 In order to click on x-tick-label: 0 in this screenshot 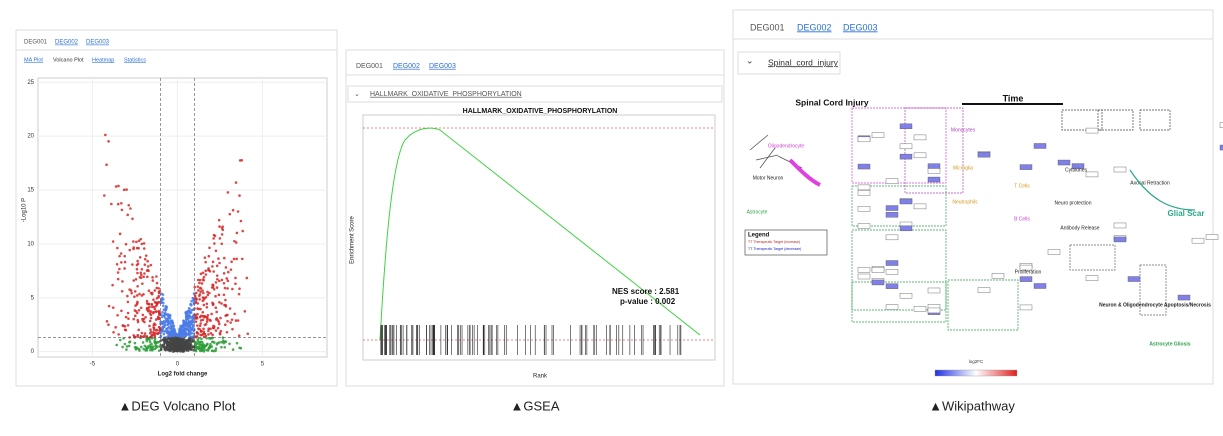, I will do `click(178, 365)`.